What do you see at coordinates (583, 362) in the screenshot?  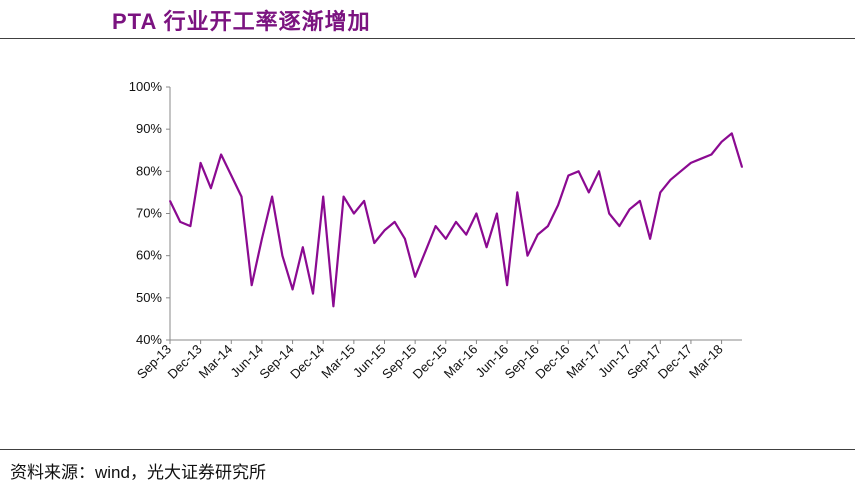 I see `x-tick-label: Mar-17` at bounding box center [583, 362].